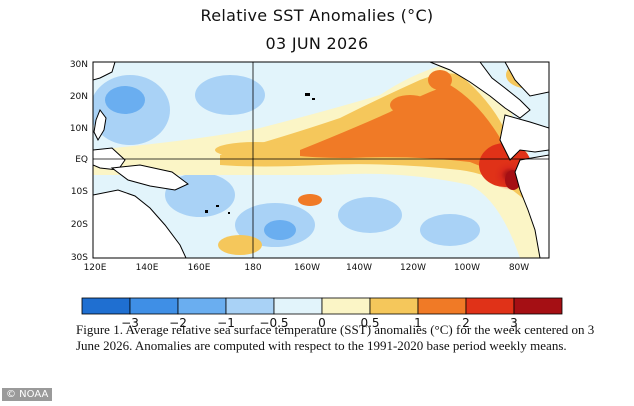  I want to click on lon-tick-label: 100W, so click(467, 268).